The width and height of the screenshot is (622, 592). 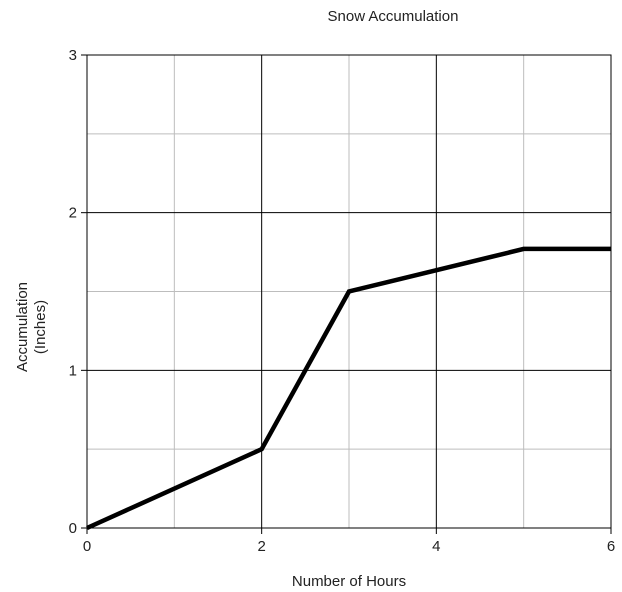 I want to click on y-axis-label-line-2: (Inches), so click(x=40, y=327).